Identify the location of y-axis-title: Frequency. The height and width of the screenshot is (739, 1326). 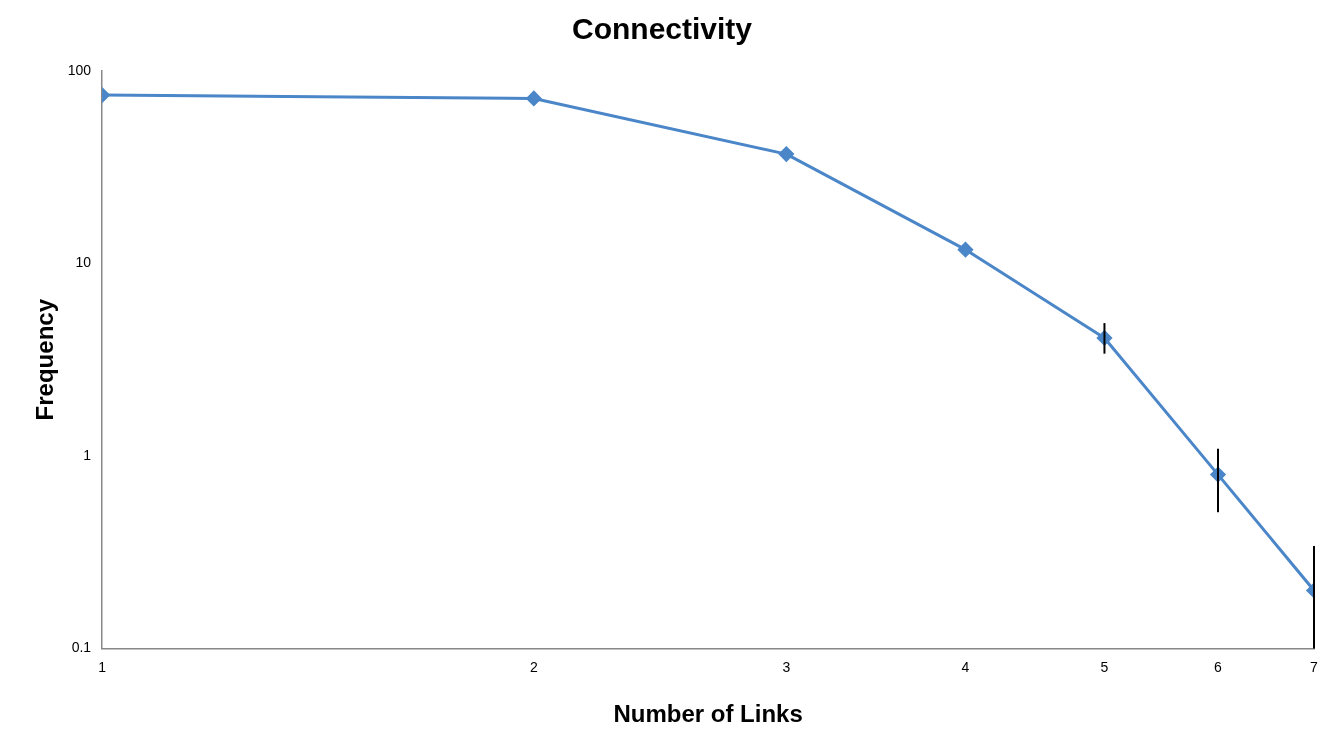
(45, 359).